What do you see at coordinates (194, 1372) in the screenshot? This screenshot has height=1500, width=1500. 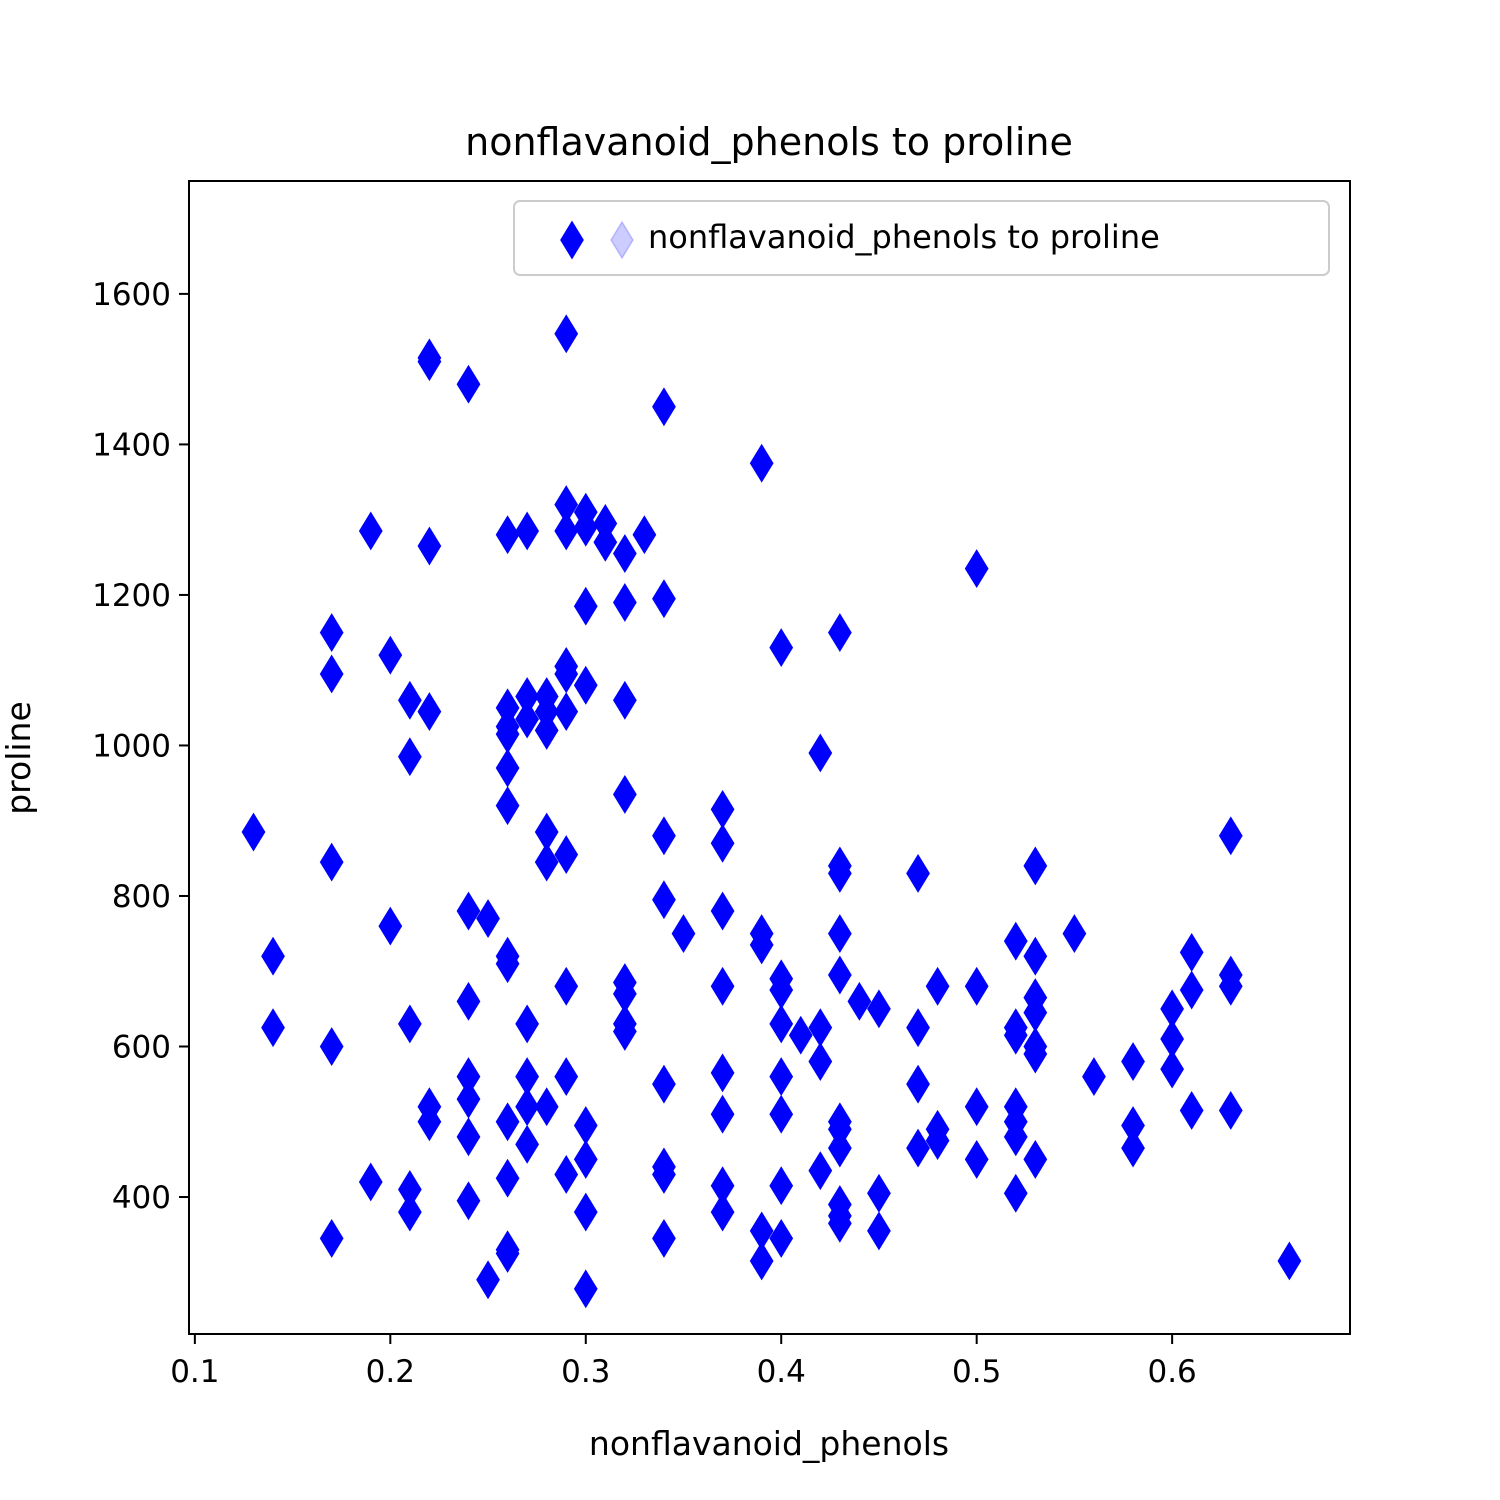 I see `x-tick-label: 0.1` at bounding box center [194, 1372].